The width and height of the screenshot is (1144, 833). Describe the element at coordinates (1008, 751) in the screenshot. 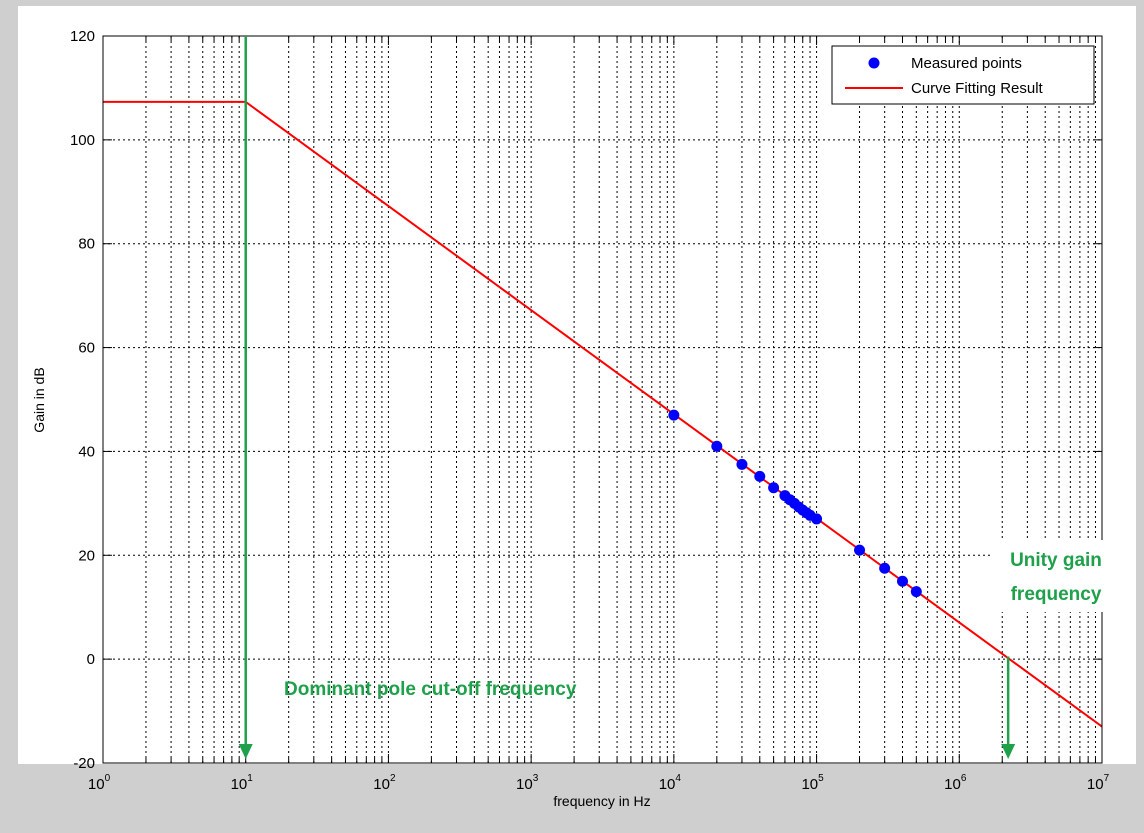

I see `unity-gain-arrow-head` at that location.